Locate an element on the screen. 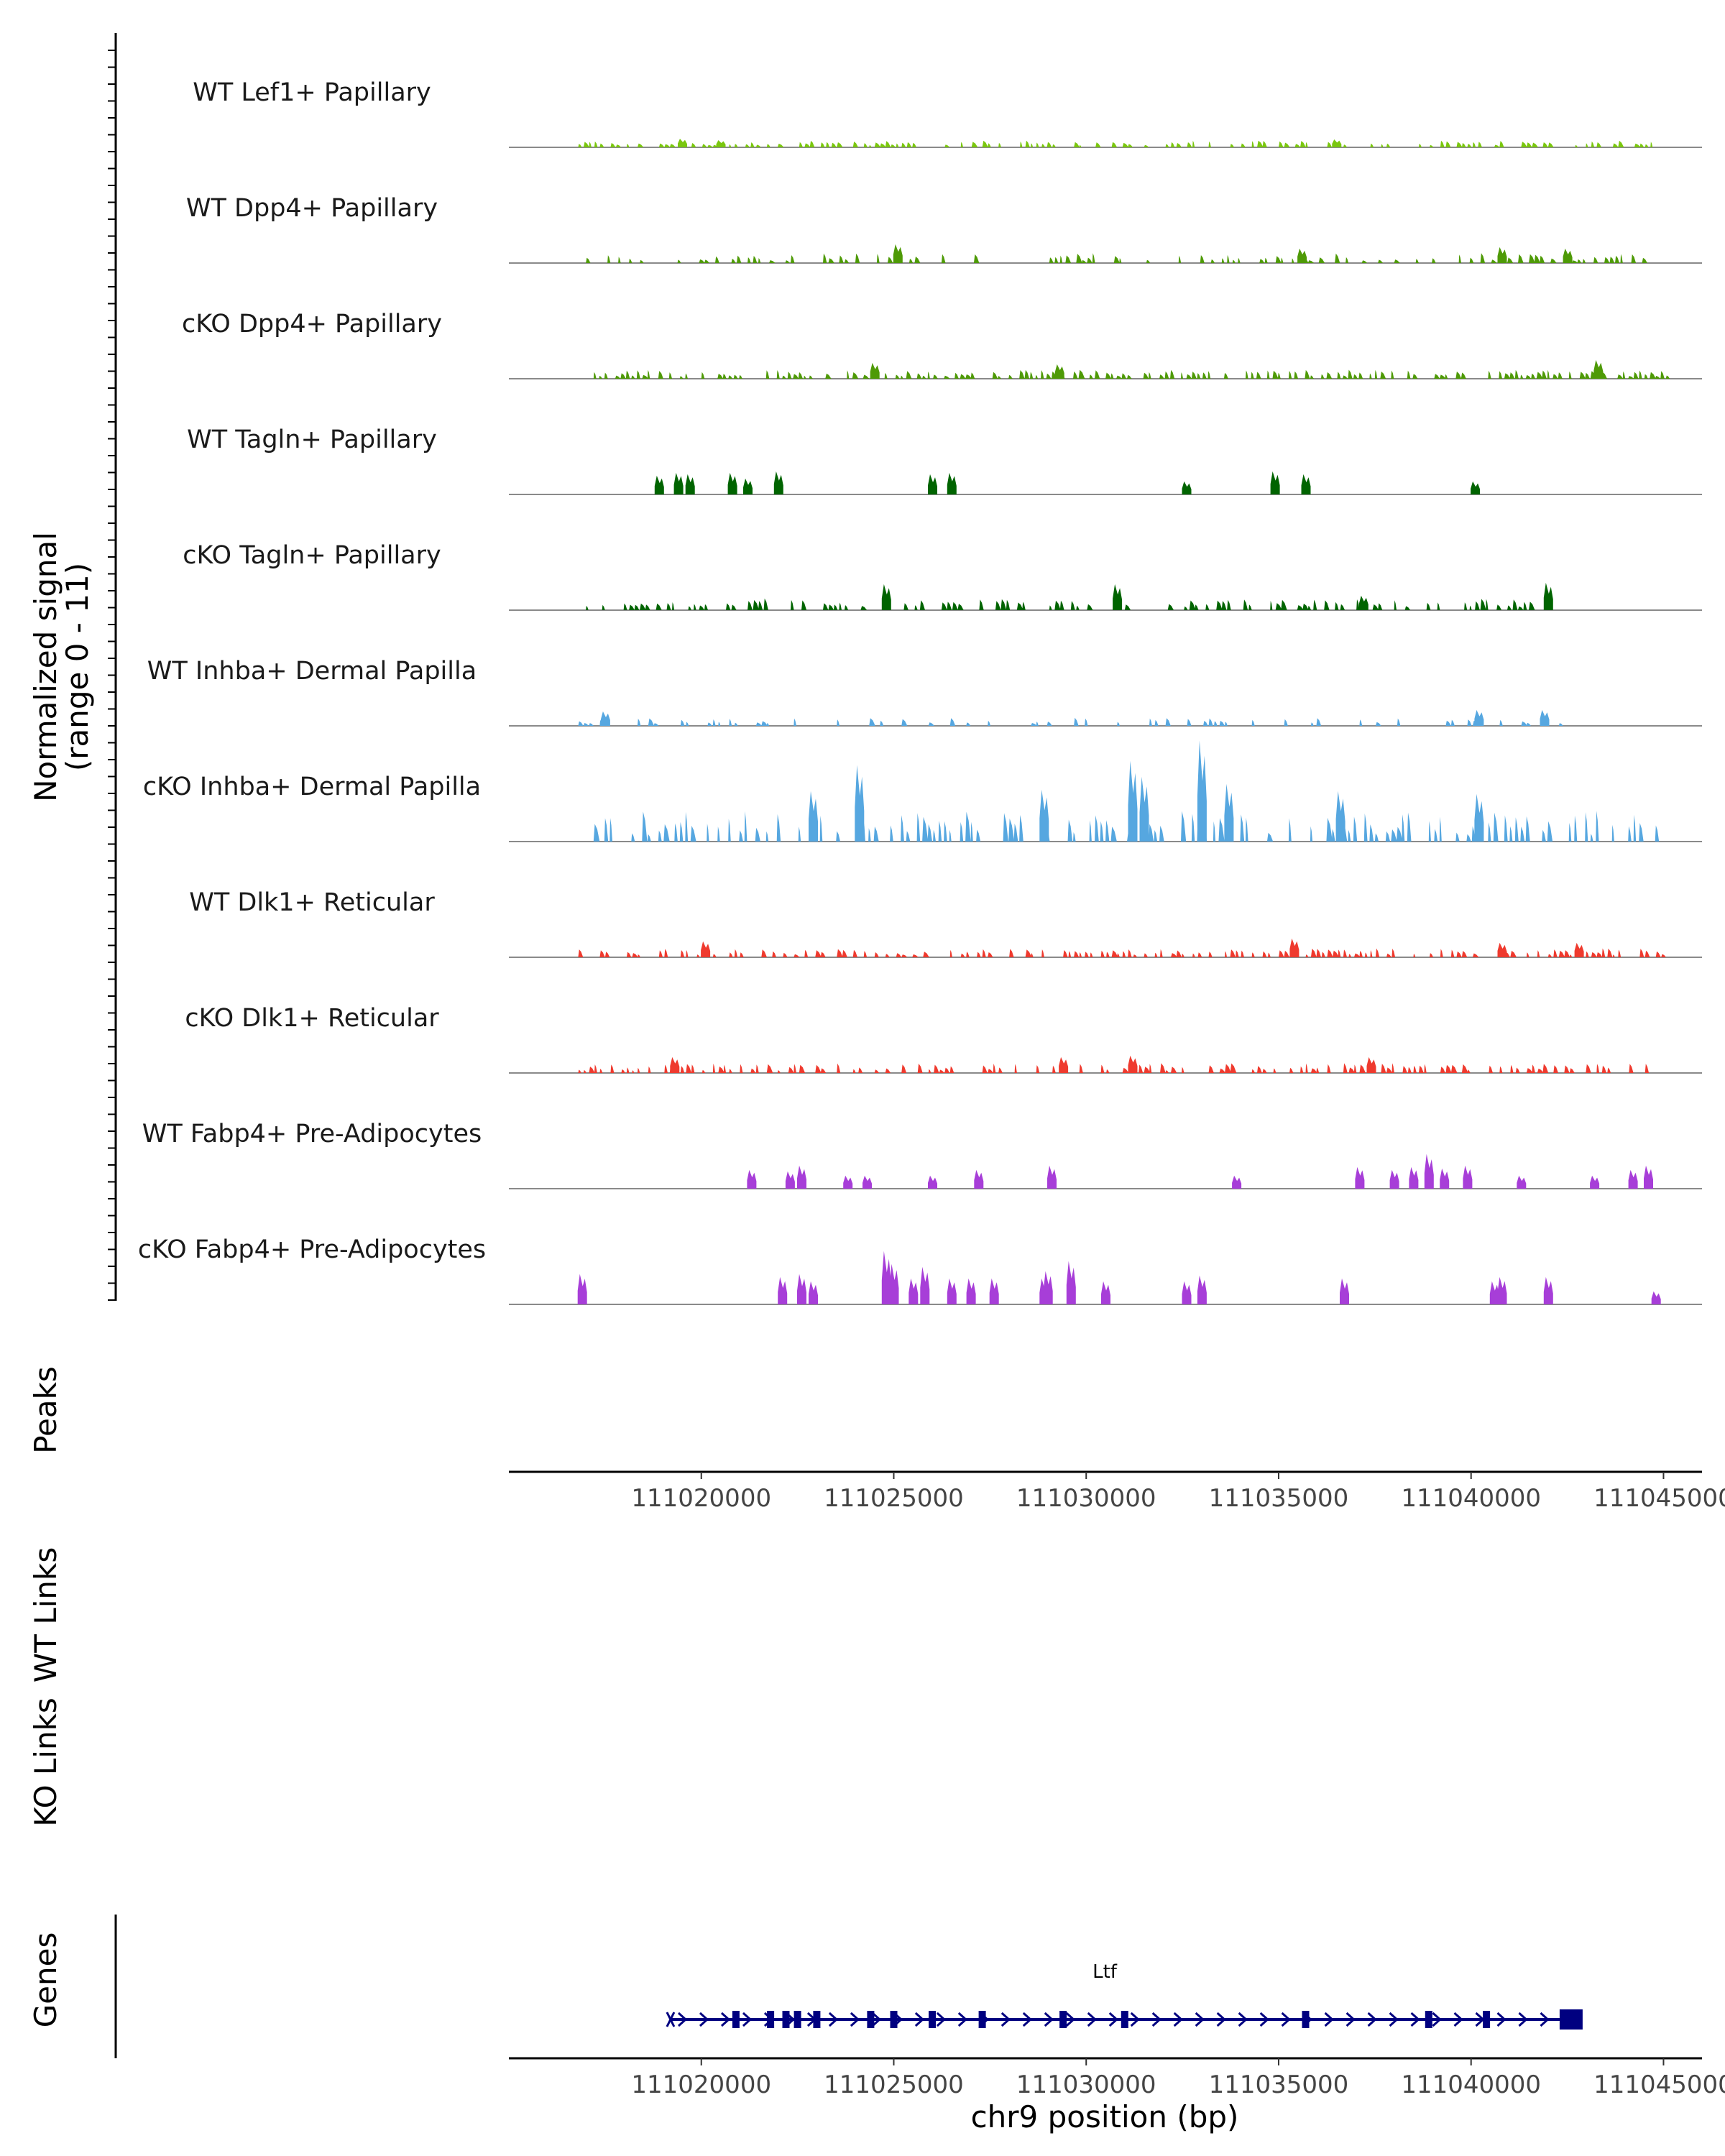  x-tick-label: 111030000 is located at coordinates (1086, 2084).